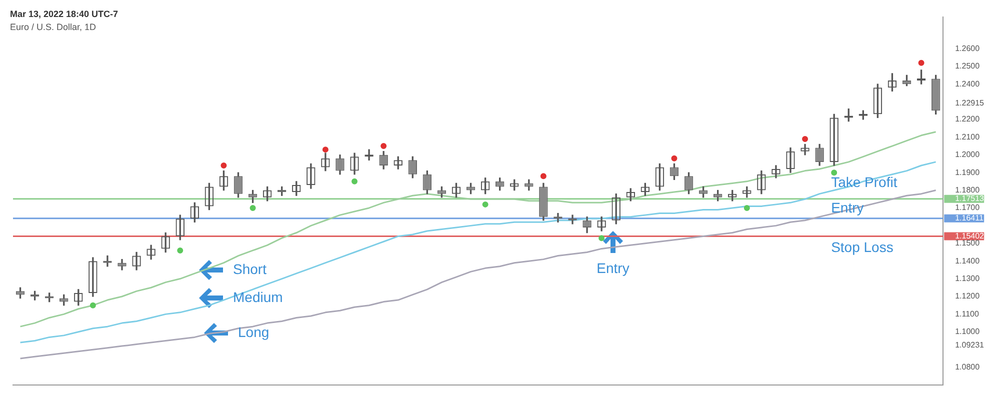 The height and width of the screenshot is (403, 1000). What do you see at coordinates (967, 261) in the screenshot?
I see `y-tick-label: 1.1400` at bounding box center [967, 261].